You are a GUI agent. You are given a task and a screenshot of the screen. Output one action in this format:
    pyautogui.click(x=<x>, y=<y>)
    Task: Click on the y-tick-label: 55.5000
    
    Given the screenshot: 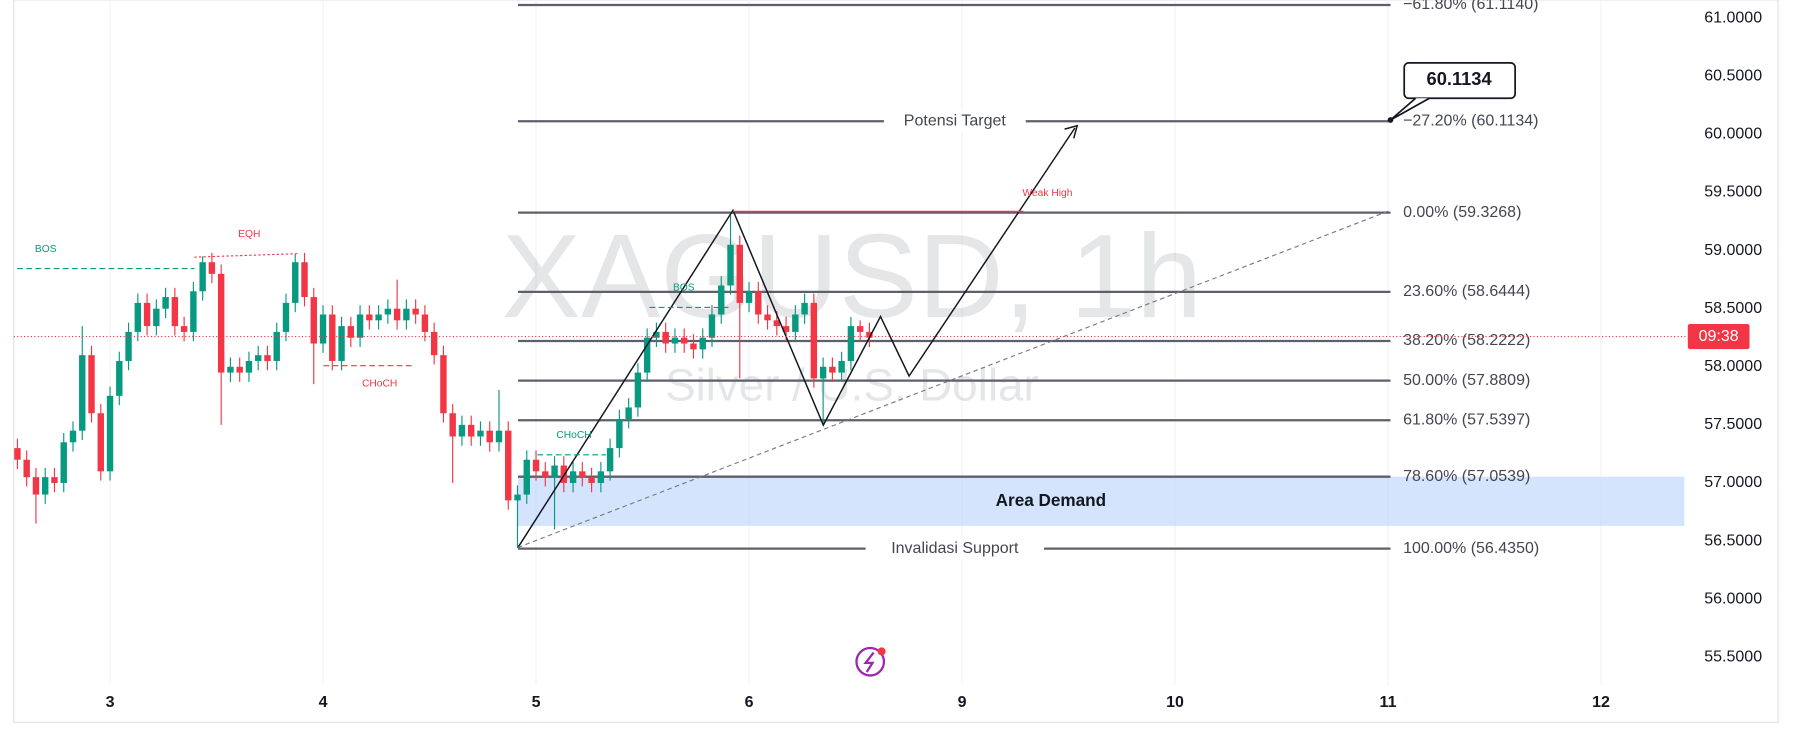 What is the action you would take?
    pyautogui.click(x=1733, y=656)
    